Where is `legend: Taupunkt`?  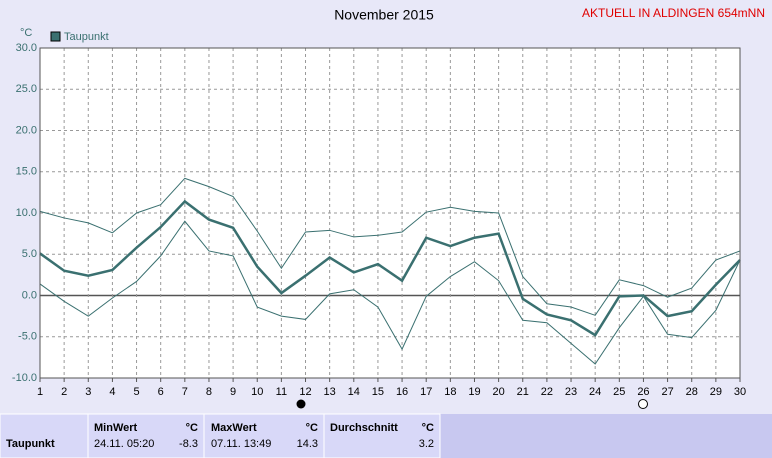 legend: Taupunkt is located at coordinates (79, 37).